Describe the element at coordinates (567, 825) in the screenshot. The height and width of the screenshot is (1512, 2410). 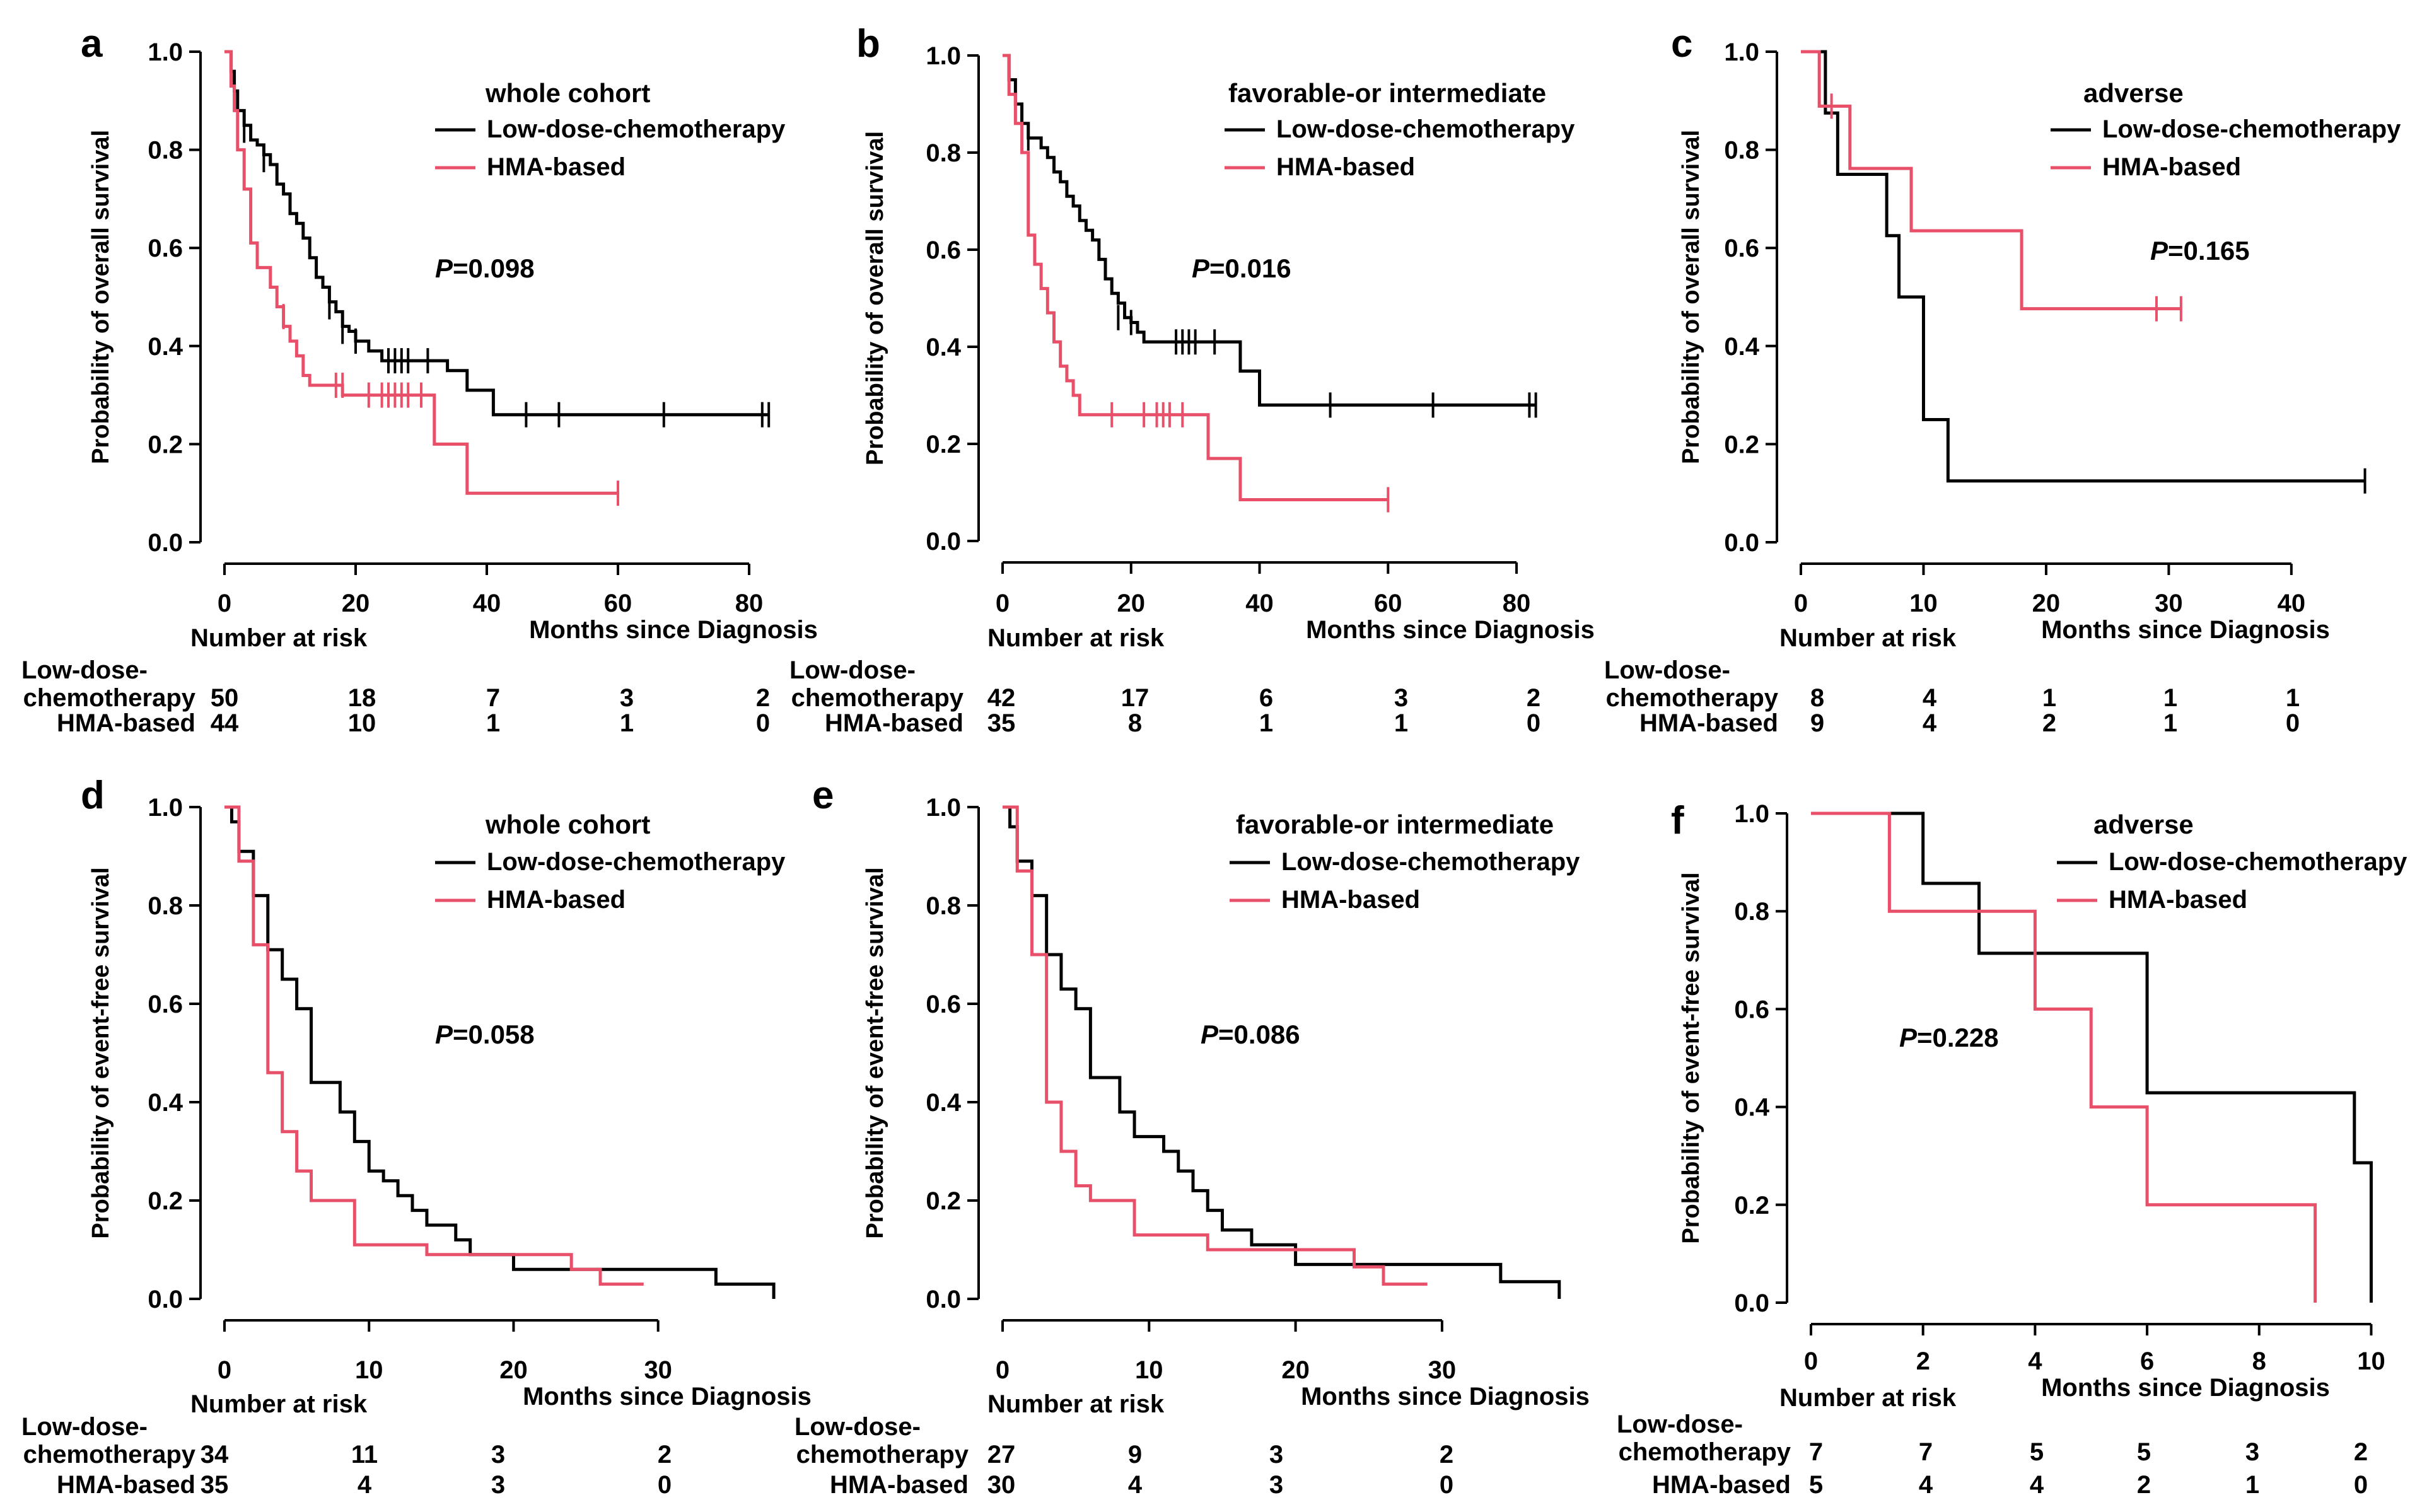
I see `panel-title: whole cohort` at that location.